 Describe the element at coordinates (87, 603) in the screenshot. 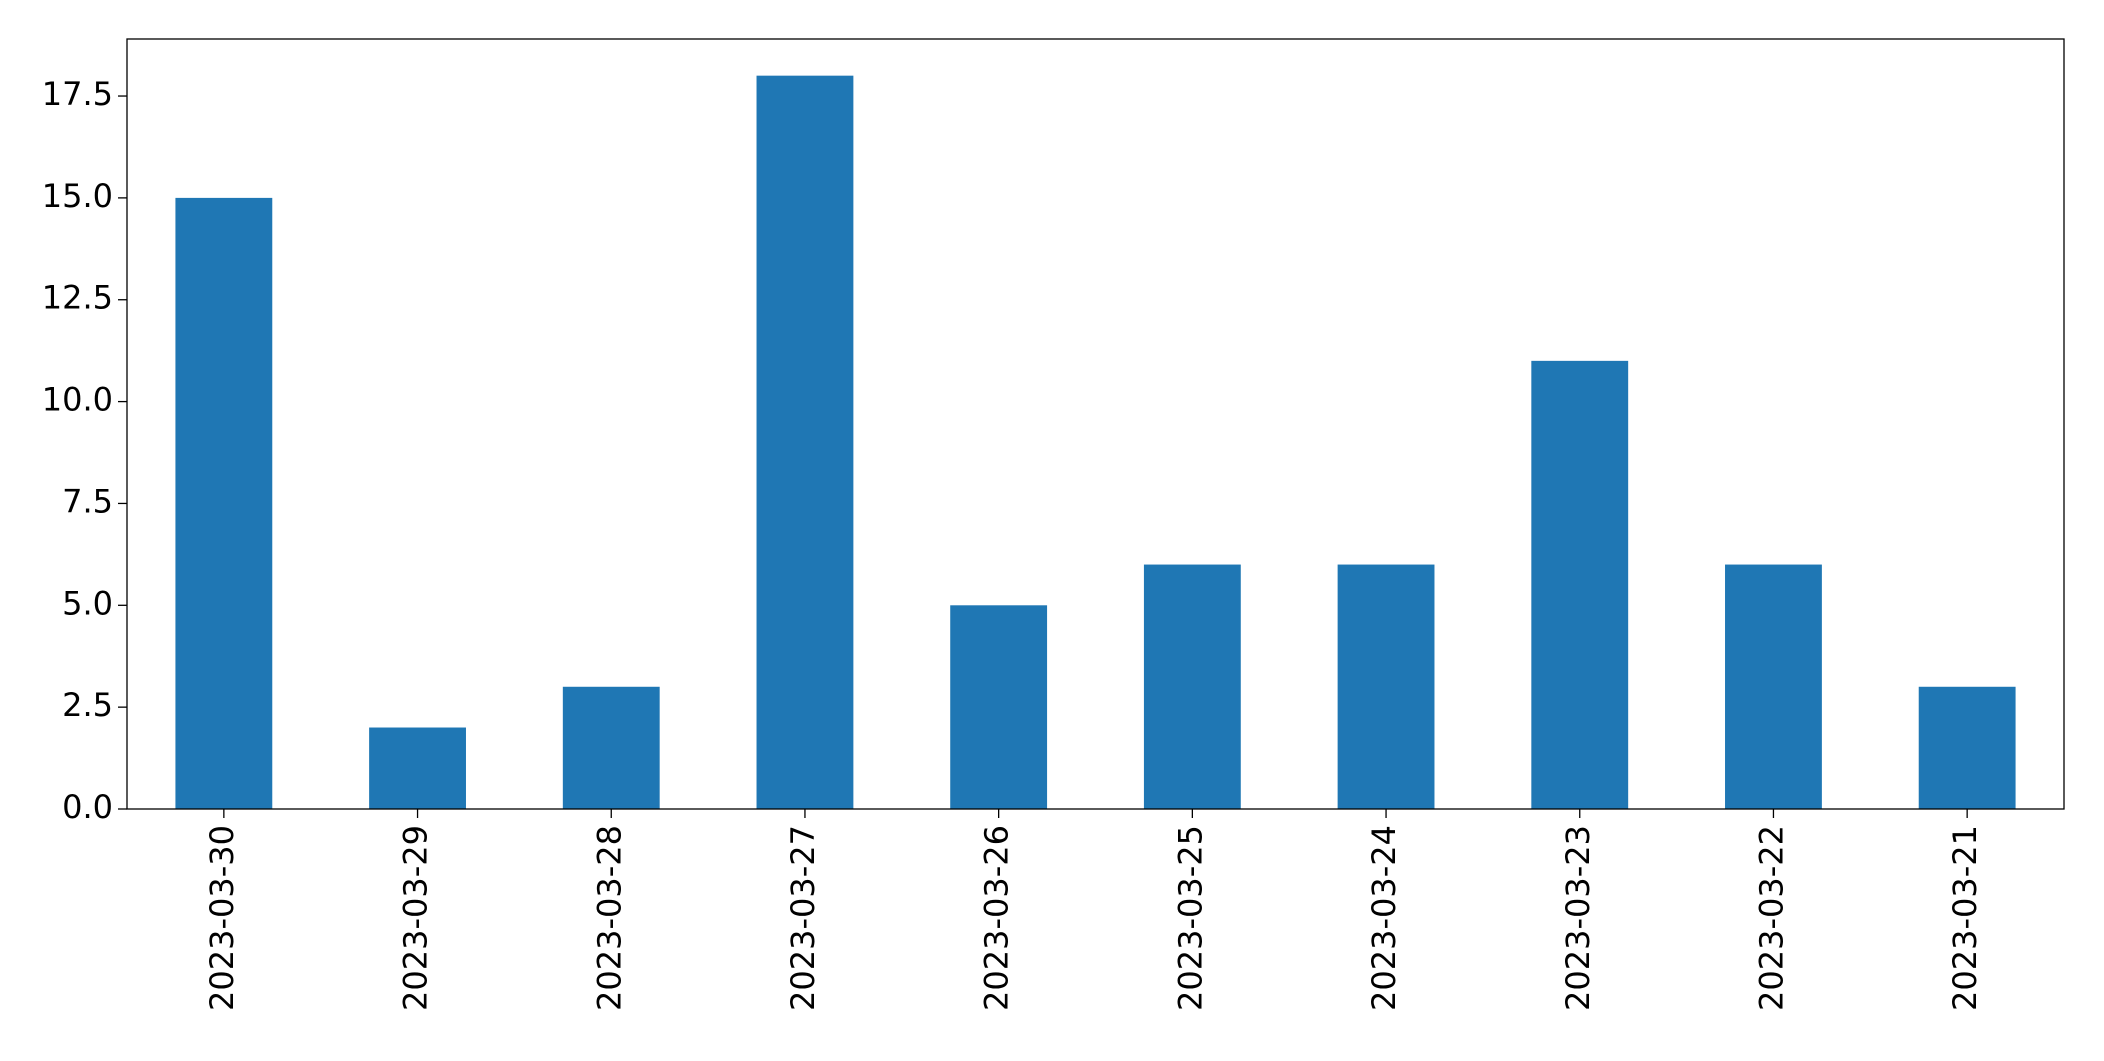

I see `y-tick-label: 5.0` at that location.